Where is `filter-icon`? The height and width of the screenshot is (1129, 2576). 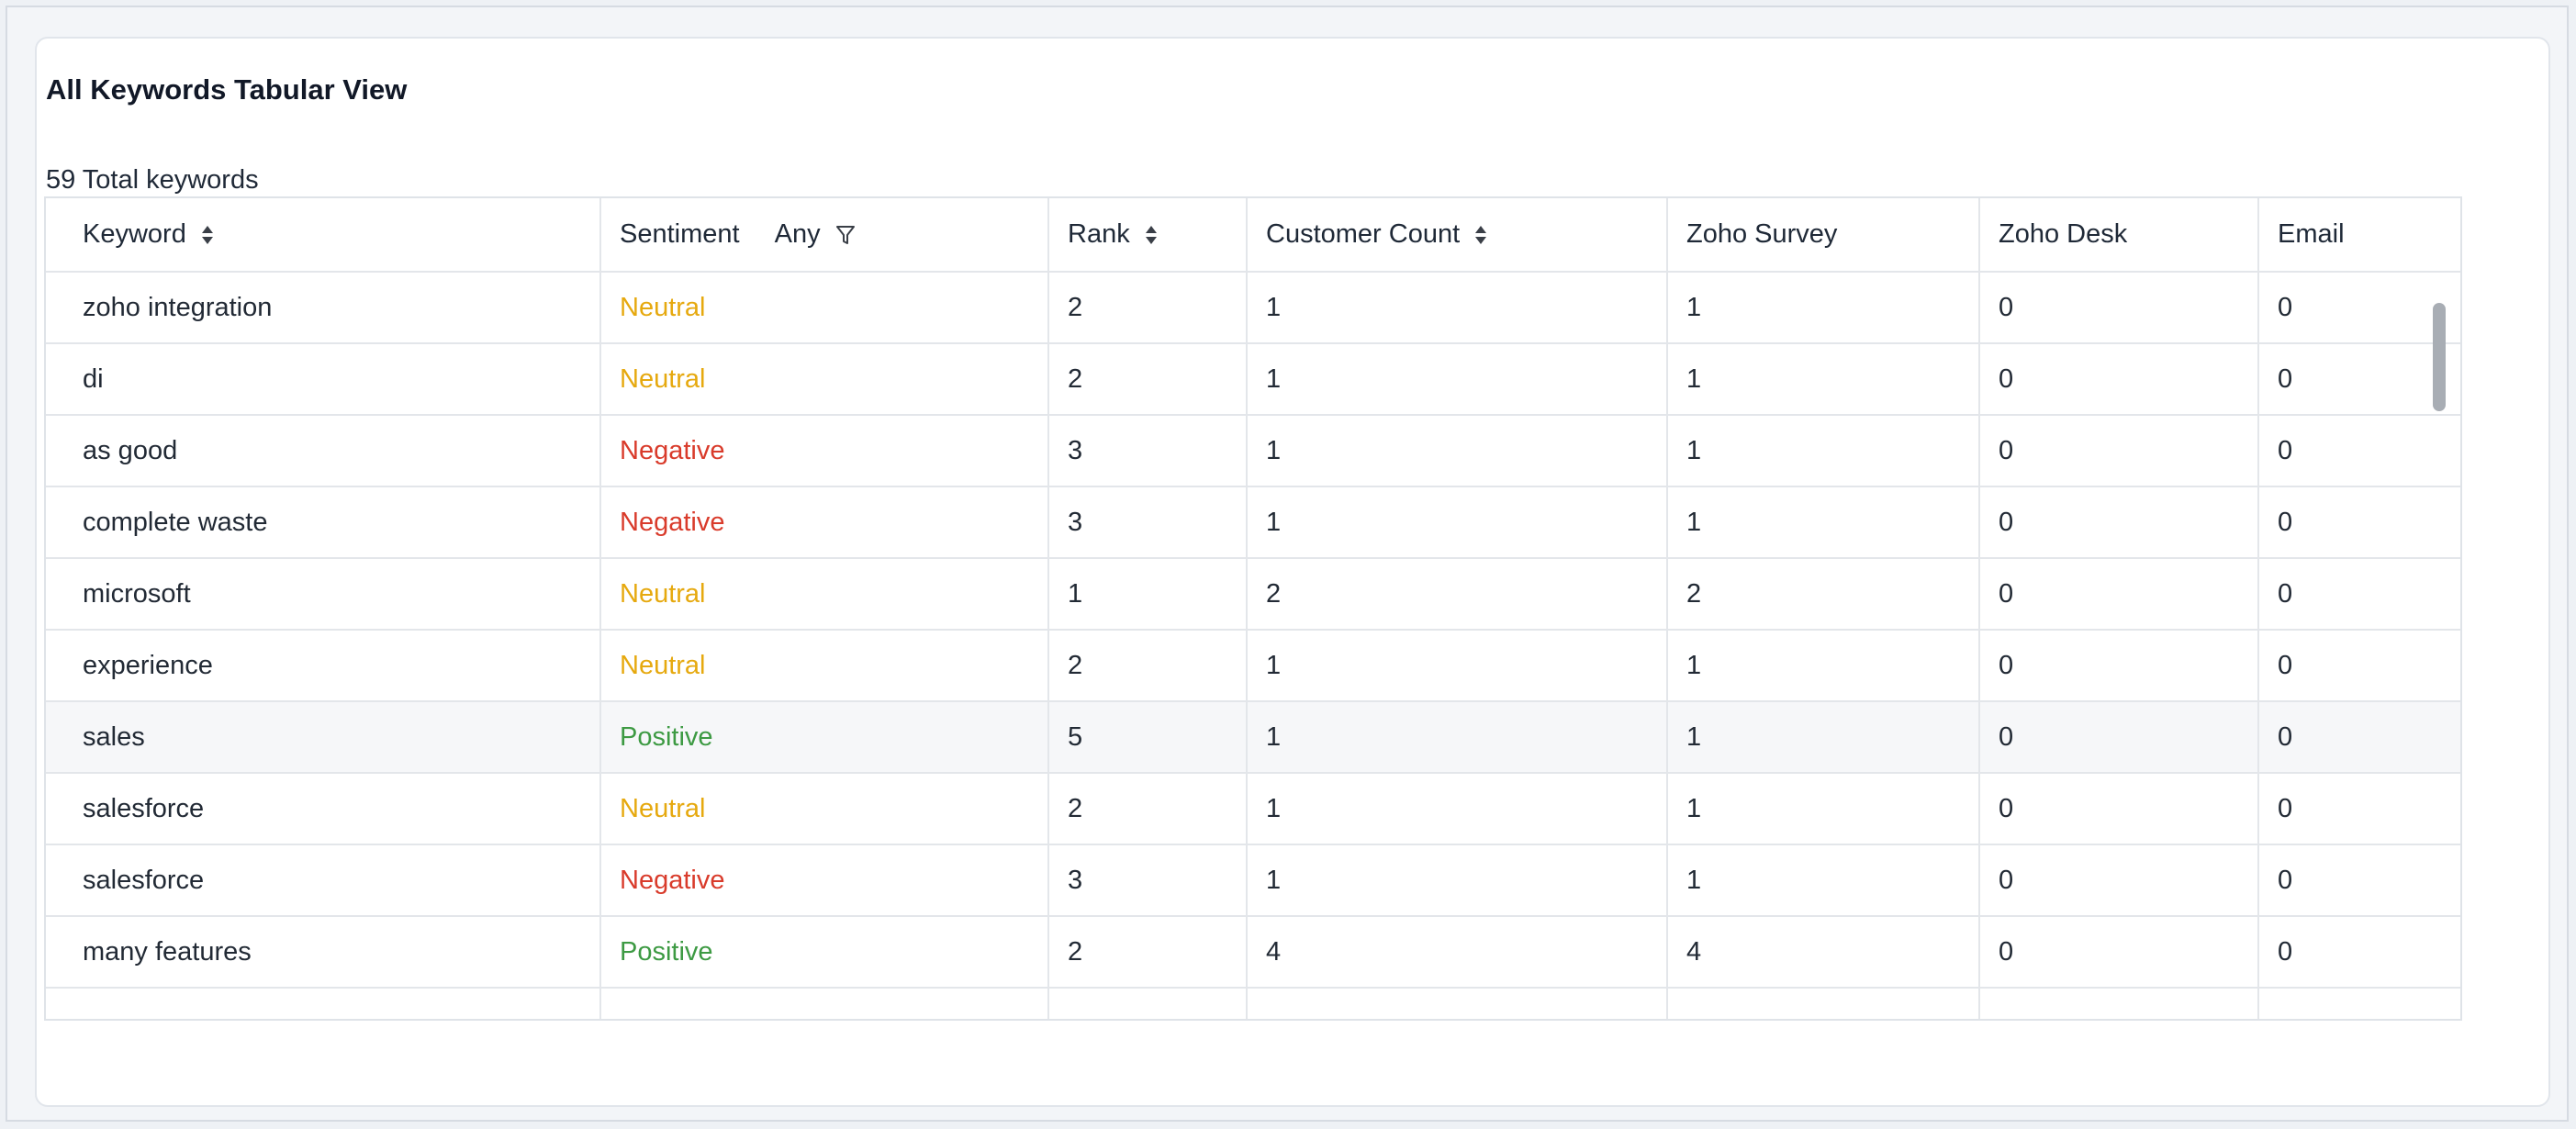
filter-icon is located at coordinates (845, 235).